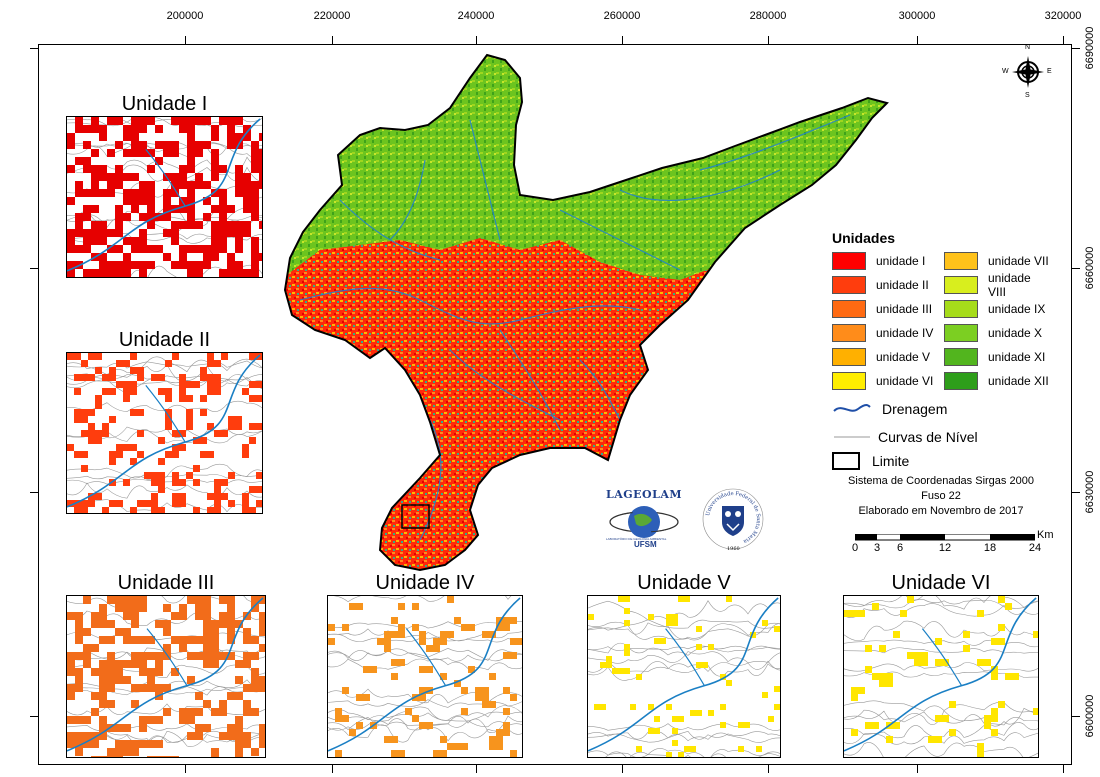  I want to click on limit-box-icon, so click(846, 461).